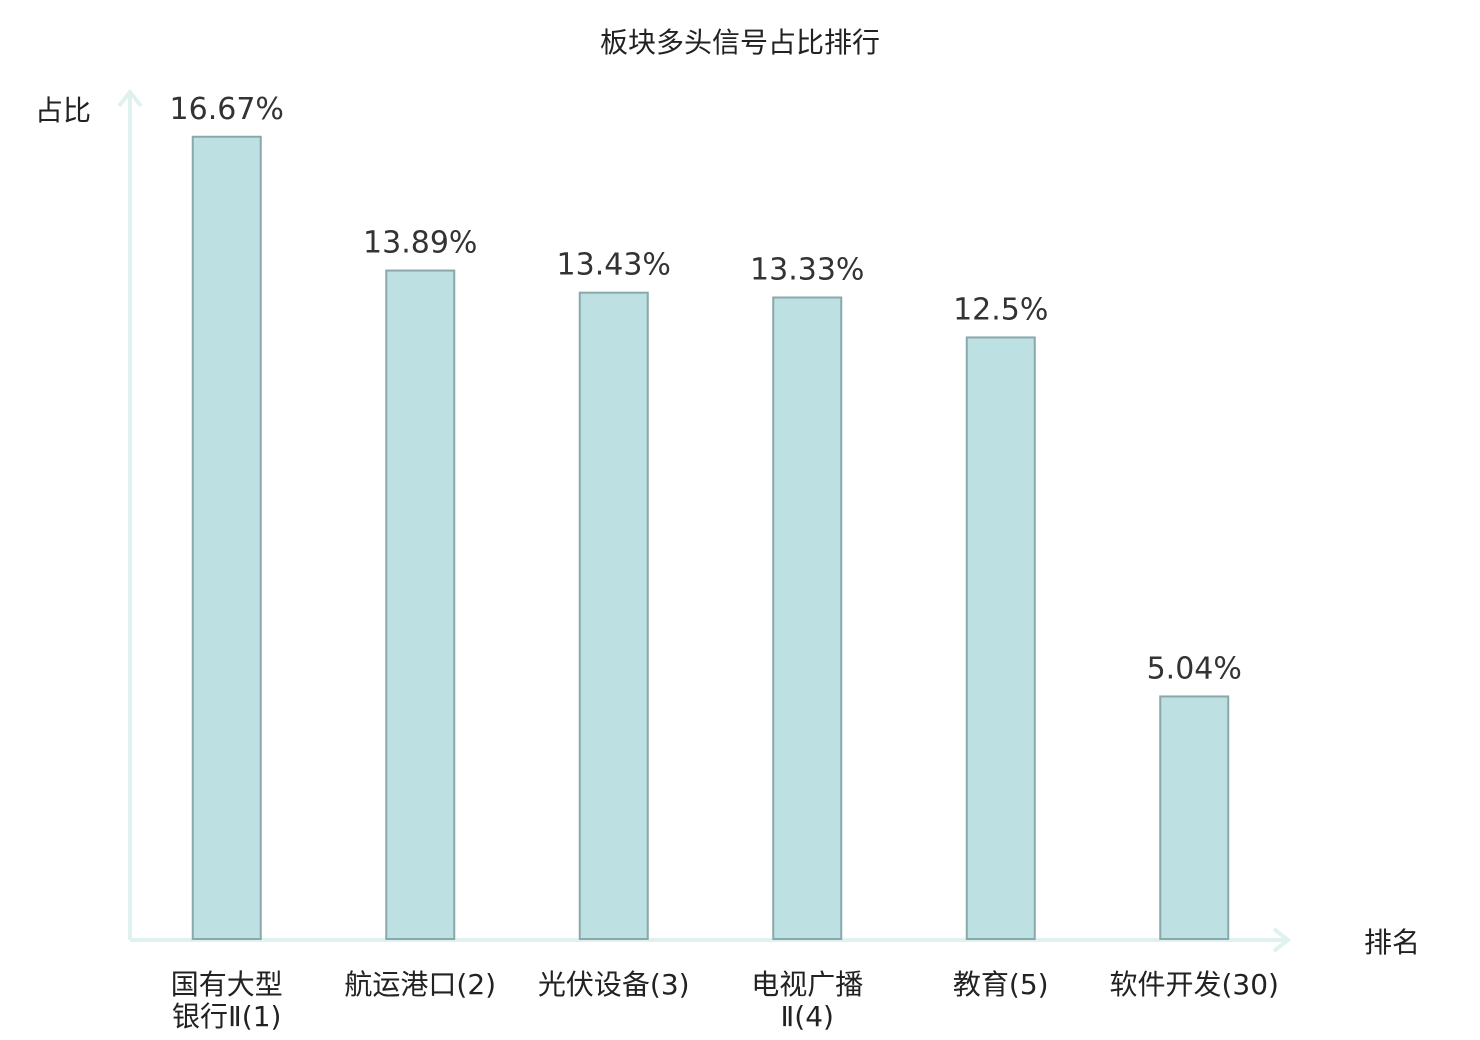  Describe the element at coordinates (227, 984) in the screenshot. I see `category-tick-label: 国有大型` at that location.